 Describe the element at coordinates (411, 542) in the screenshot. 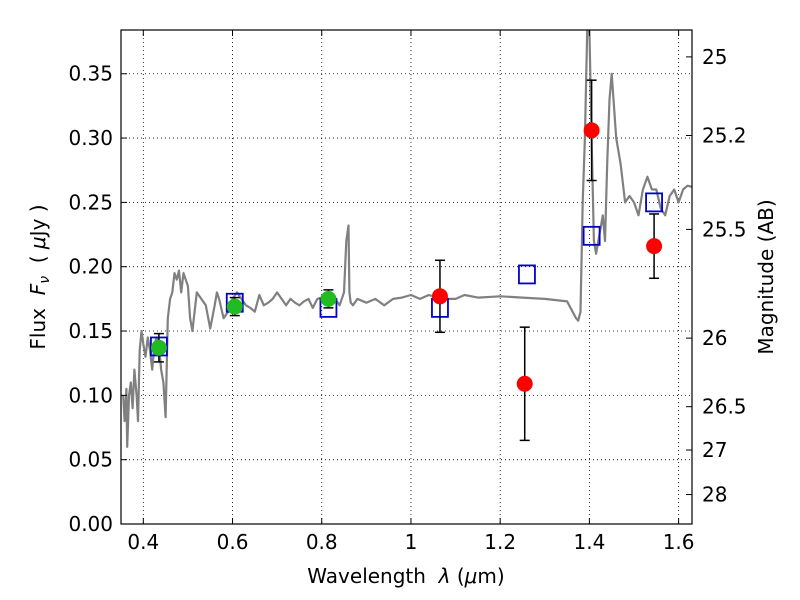

I see `x-tick-label: 1` at that location.